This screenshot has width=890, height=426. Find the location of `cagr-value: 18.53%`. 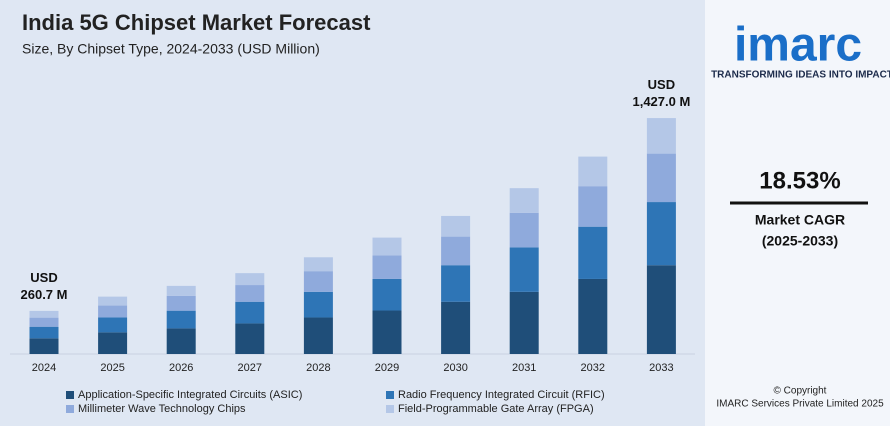

cagr-value: 18.53% is located at coordinates (799, 180).